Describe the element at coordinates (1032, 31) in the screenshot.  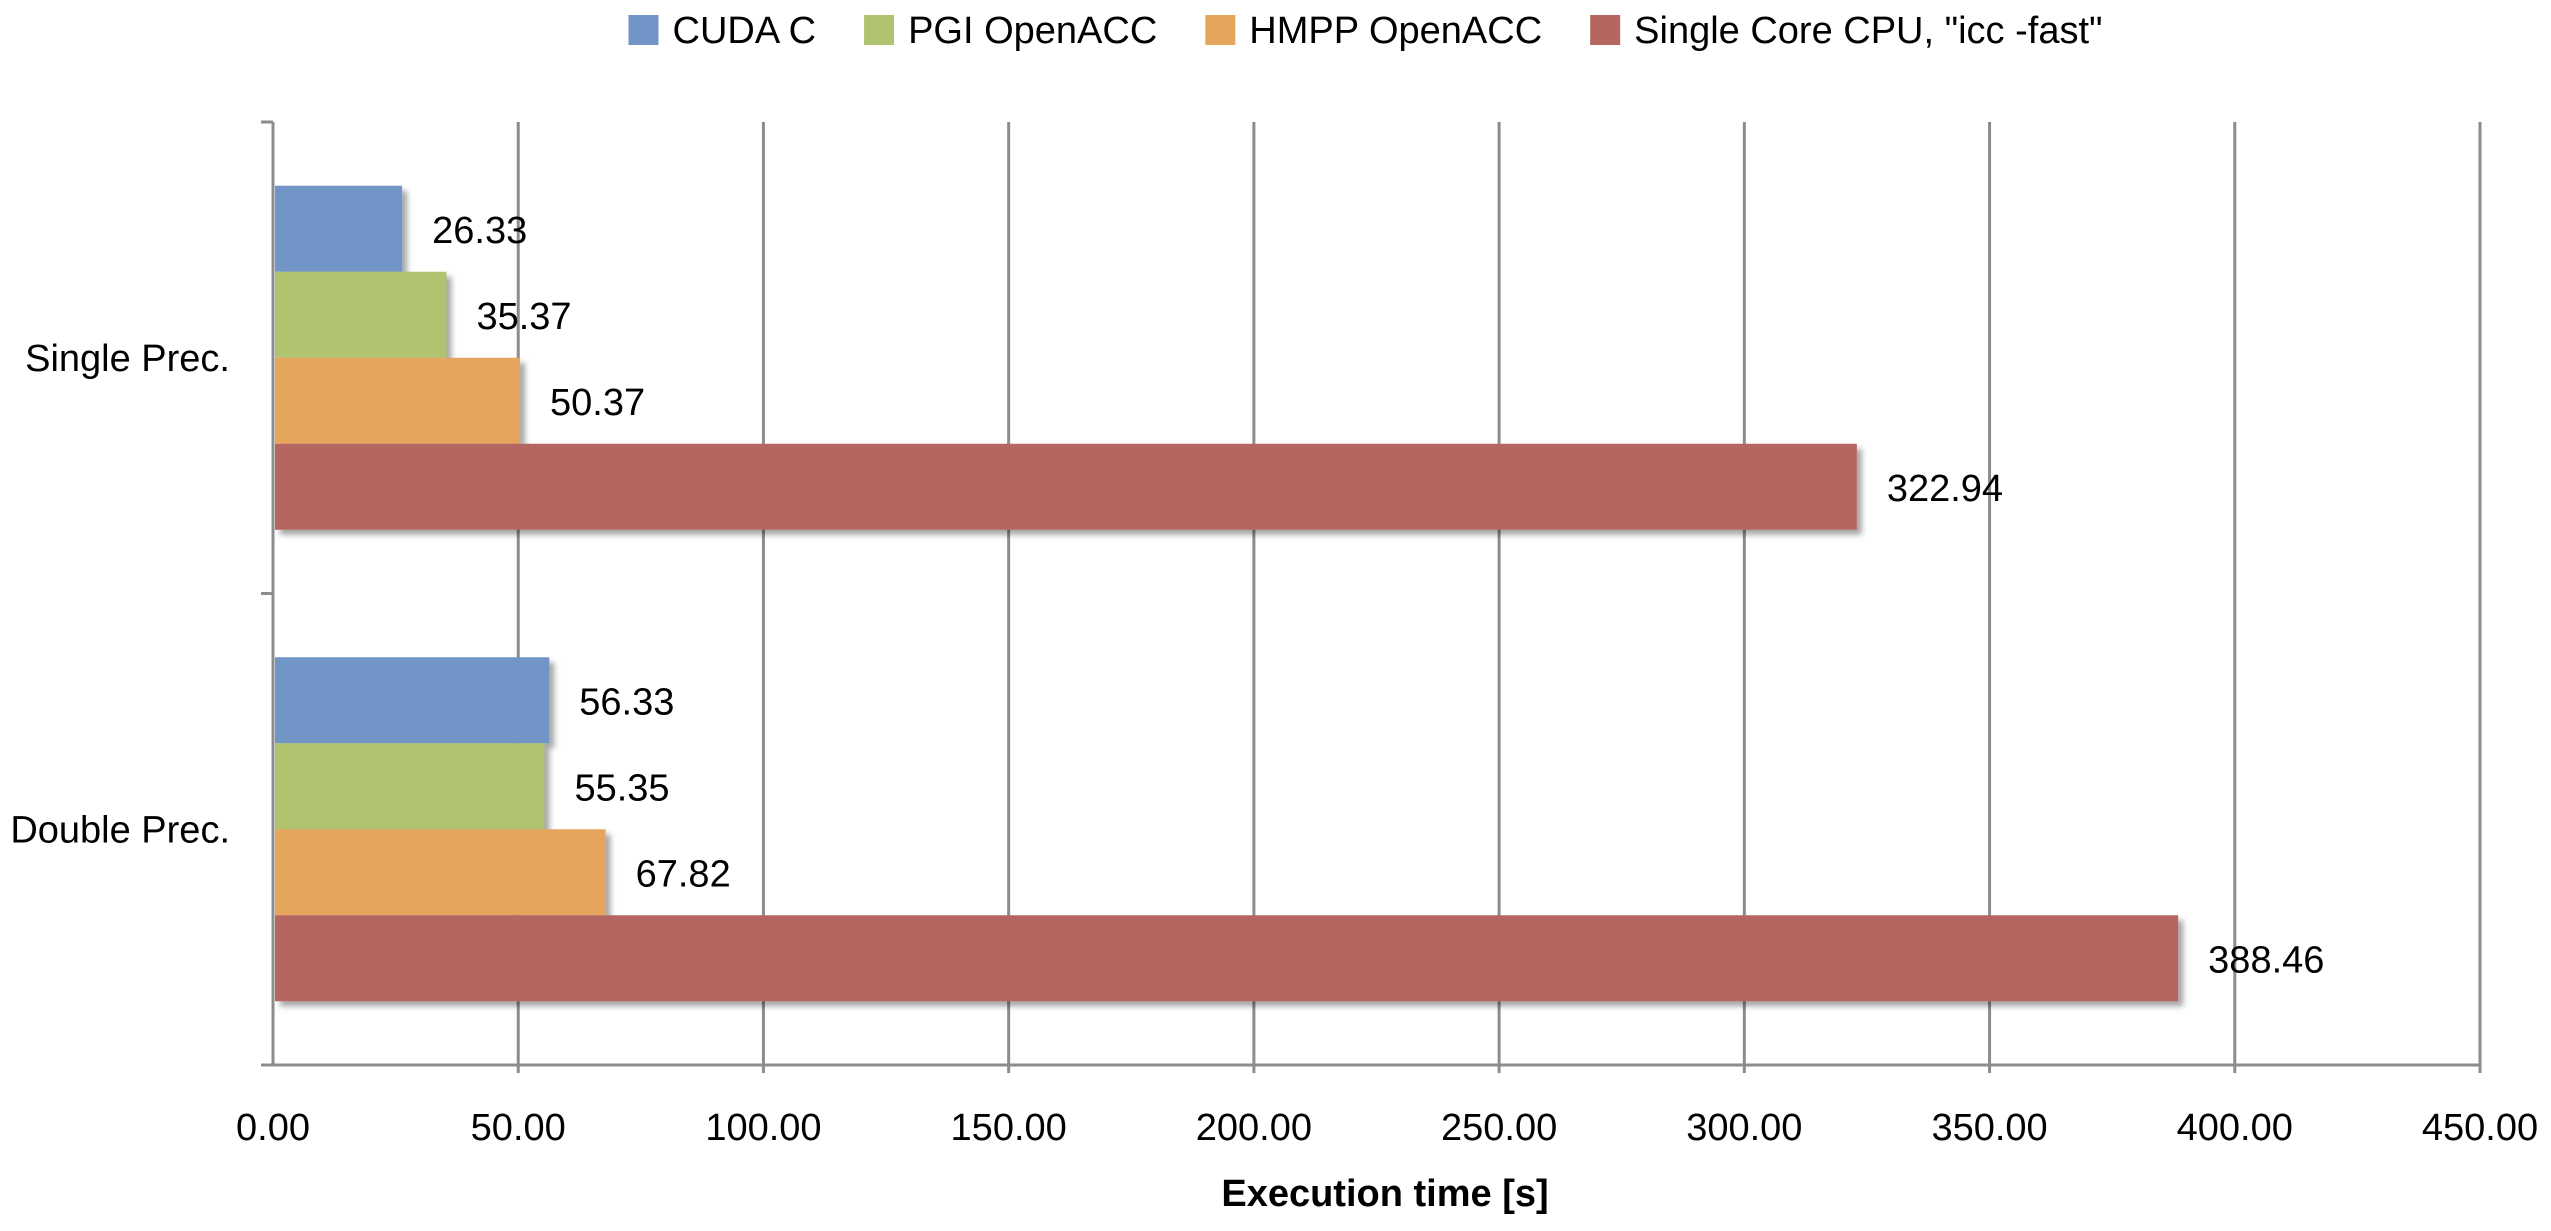
I see `legend-label: PGI OpenACC` at that location.